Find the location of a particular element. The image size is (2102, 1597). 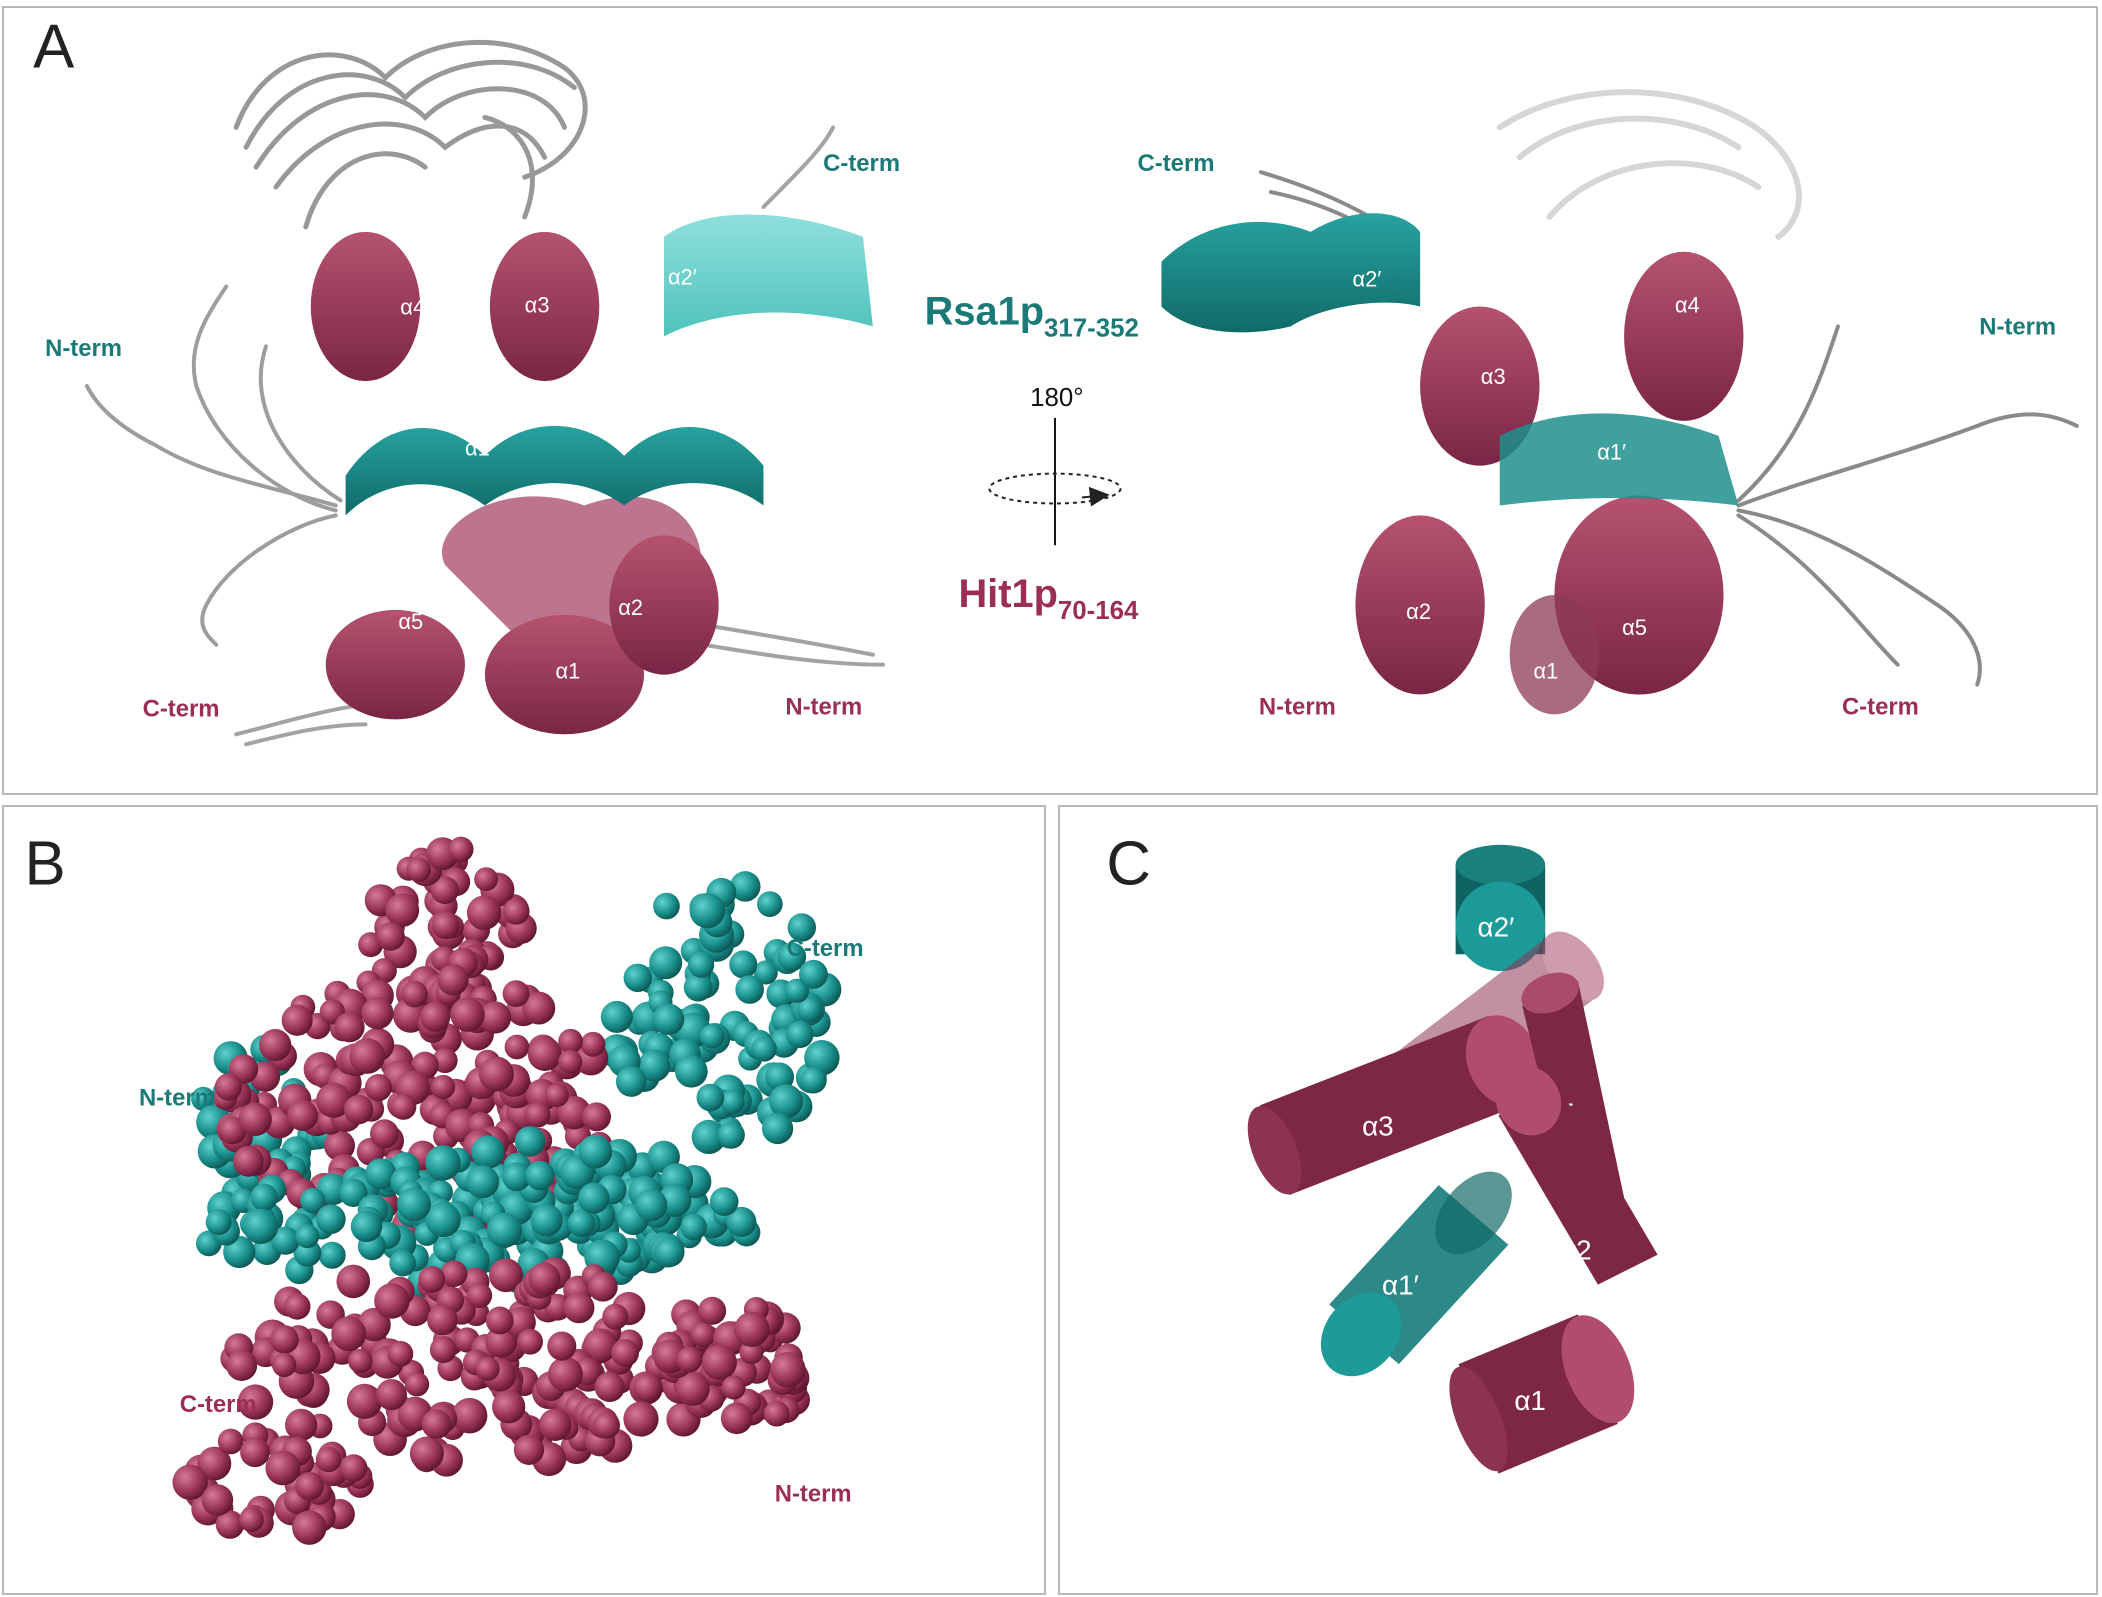

cyl-label-alpha1: α1 is located at coordinates (1530, 1400).